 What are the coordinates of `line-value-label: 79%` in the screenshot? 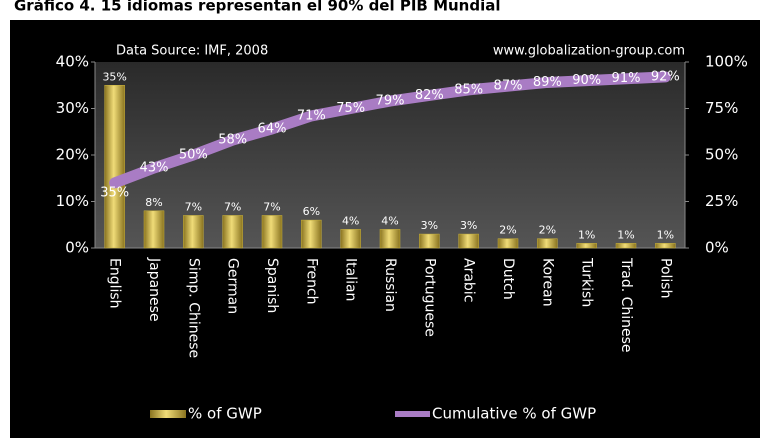 It's located at (390, 101).